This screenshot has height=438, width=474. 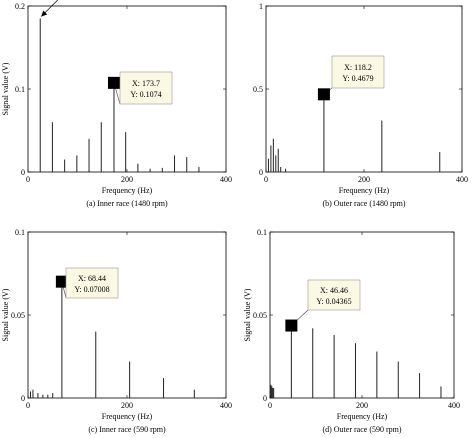 I want to click on arrow-head-icon, so click(x=44, y=13).